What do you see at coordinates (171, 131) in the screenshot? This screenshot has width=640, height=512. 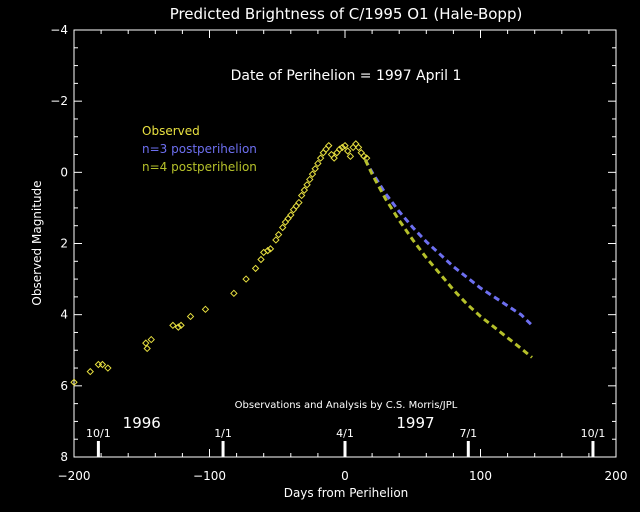 I see `legend-entry: Observed` at bounding box center [171, 131].